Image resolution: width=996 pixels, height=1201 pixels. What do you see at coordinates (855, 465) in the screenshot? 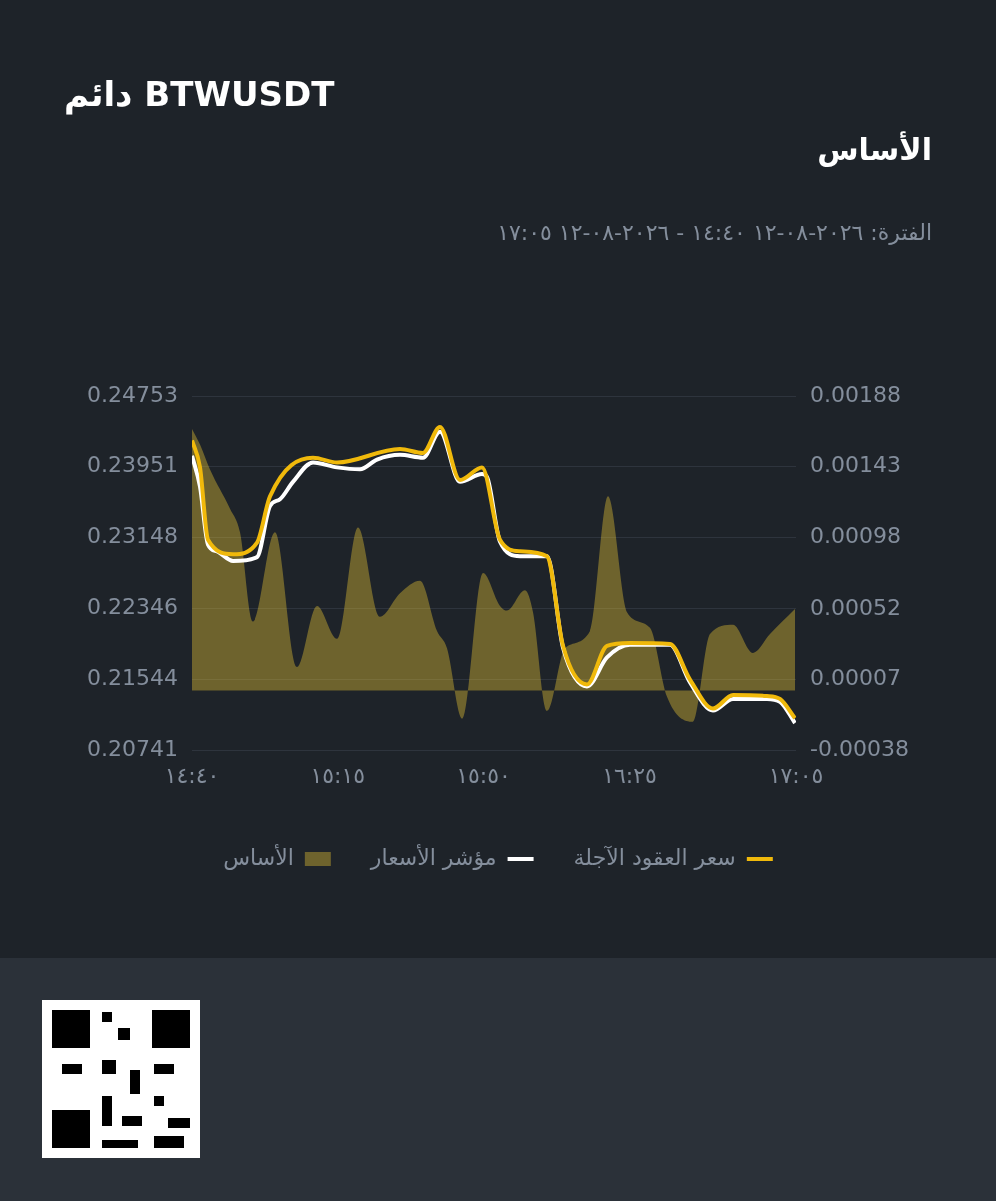
I see `y2-tick-label: 0.00143` at bounding box center [855, 465].